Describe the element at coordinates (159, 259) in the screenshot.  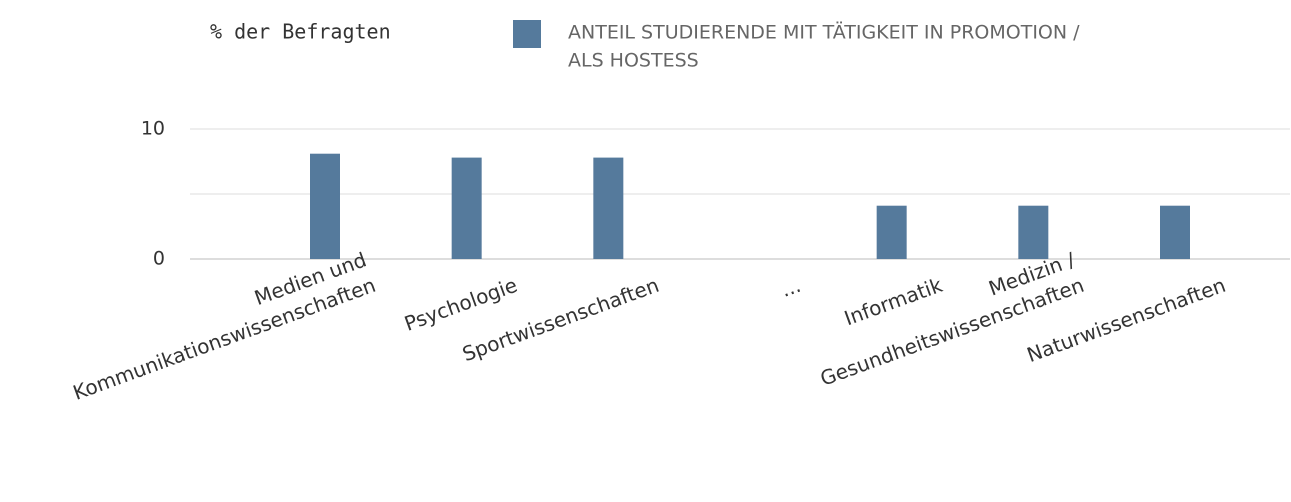
I see `y-tick-label: 0` at that location.